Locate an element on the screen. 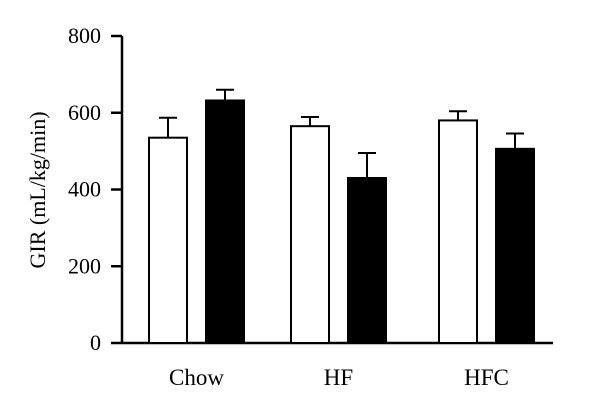 The width and height of the screenshot is (600, 414). y-tick-label: 400 is located at coordinates (84, 189).